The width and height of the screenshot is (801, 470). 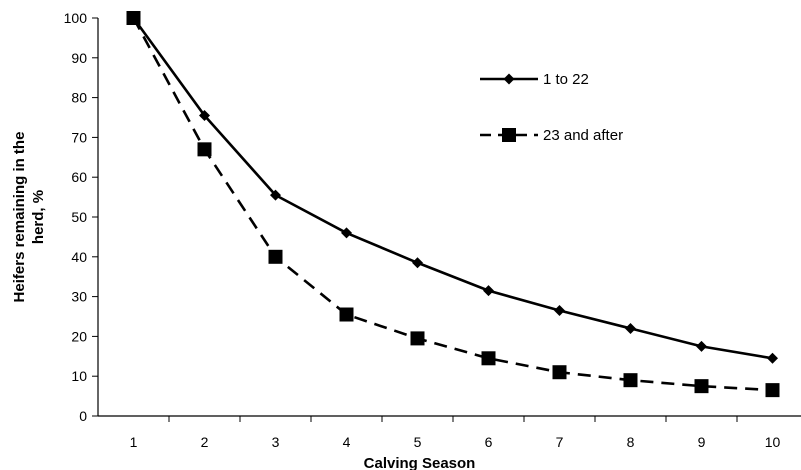 What do you see at coordinates (702, 442) in the screenshot?
I see `x-tick-label: 9` at bounding box center [702, 442].